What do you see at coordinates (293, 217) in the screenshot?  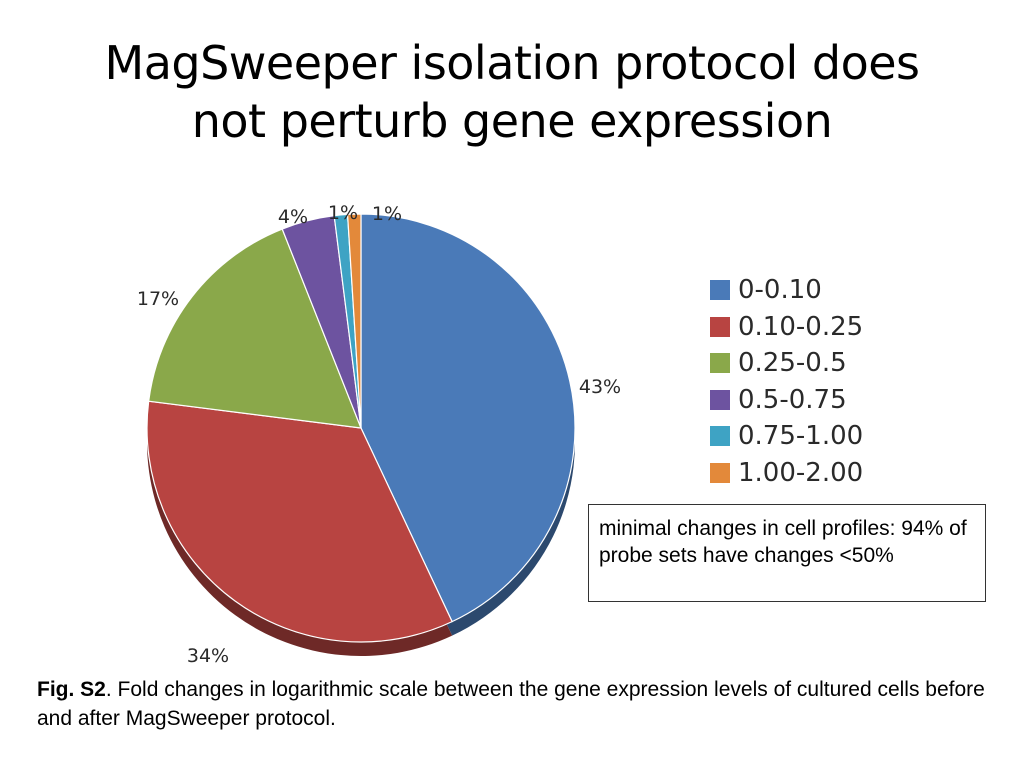 I see `slice-value-label: 4%` at bounding box center [293, 217].